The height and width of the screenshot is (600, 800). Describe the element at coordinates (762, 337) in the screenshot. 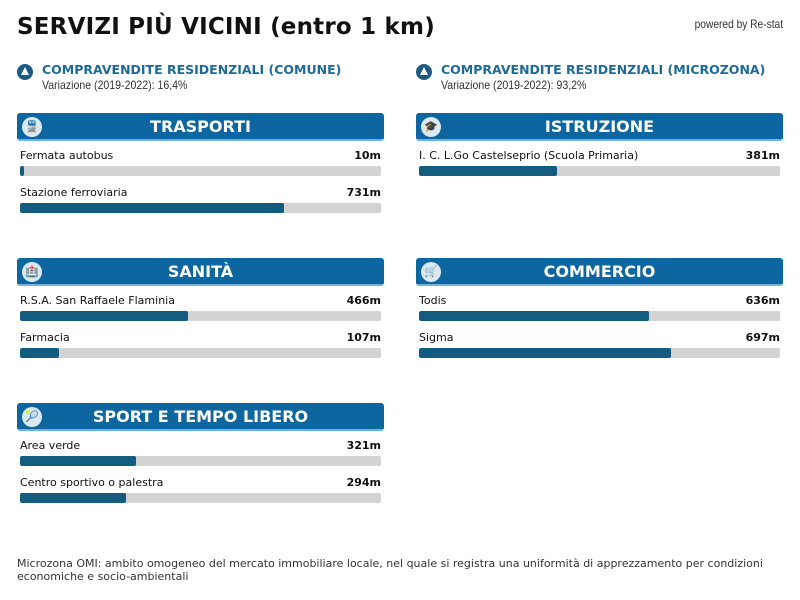

I see `item-distance: 697m` at that location.